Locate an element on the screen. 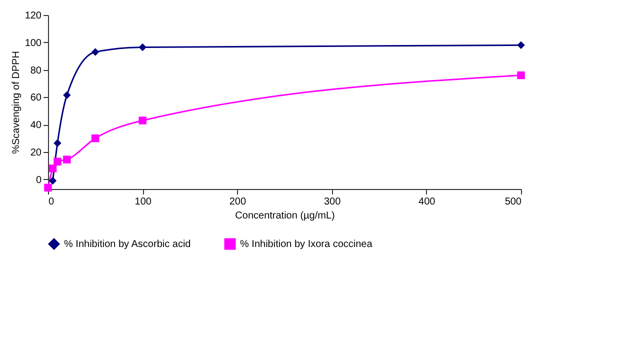 The image size is (633, 344). y-tick-label: 20 is located at coordinates (36, 153).